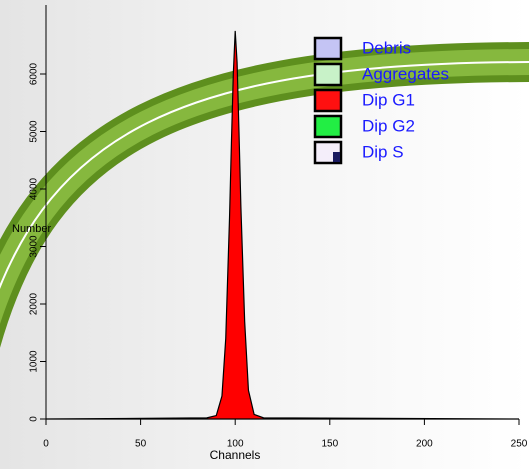 The image size is (529, 469). Describe the element at coordinates (31, 229) in the screenshot. I see `y-axis-label: Number` at that location.